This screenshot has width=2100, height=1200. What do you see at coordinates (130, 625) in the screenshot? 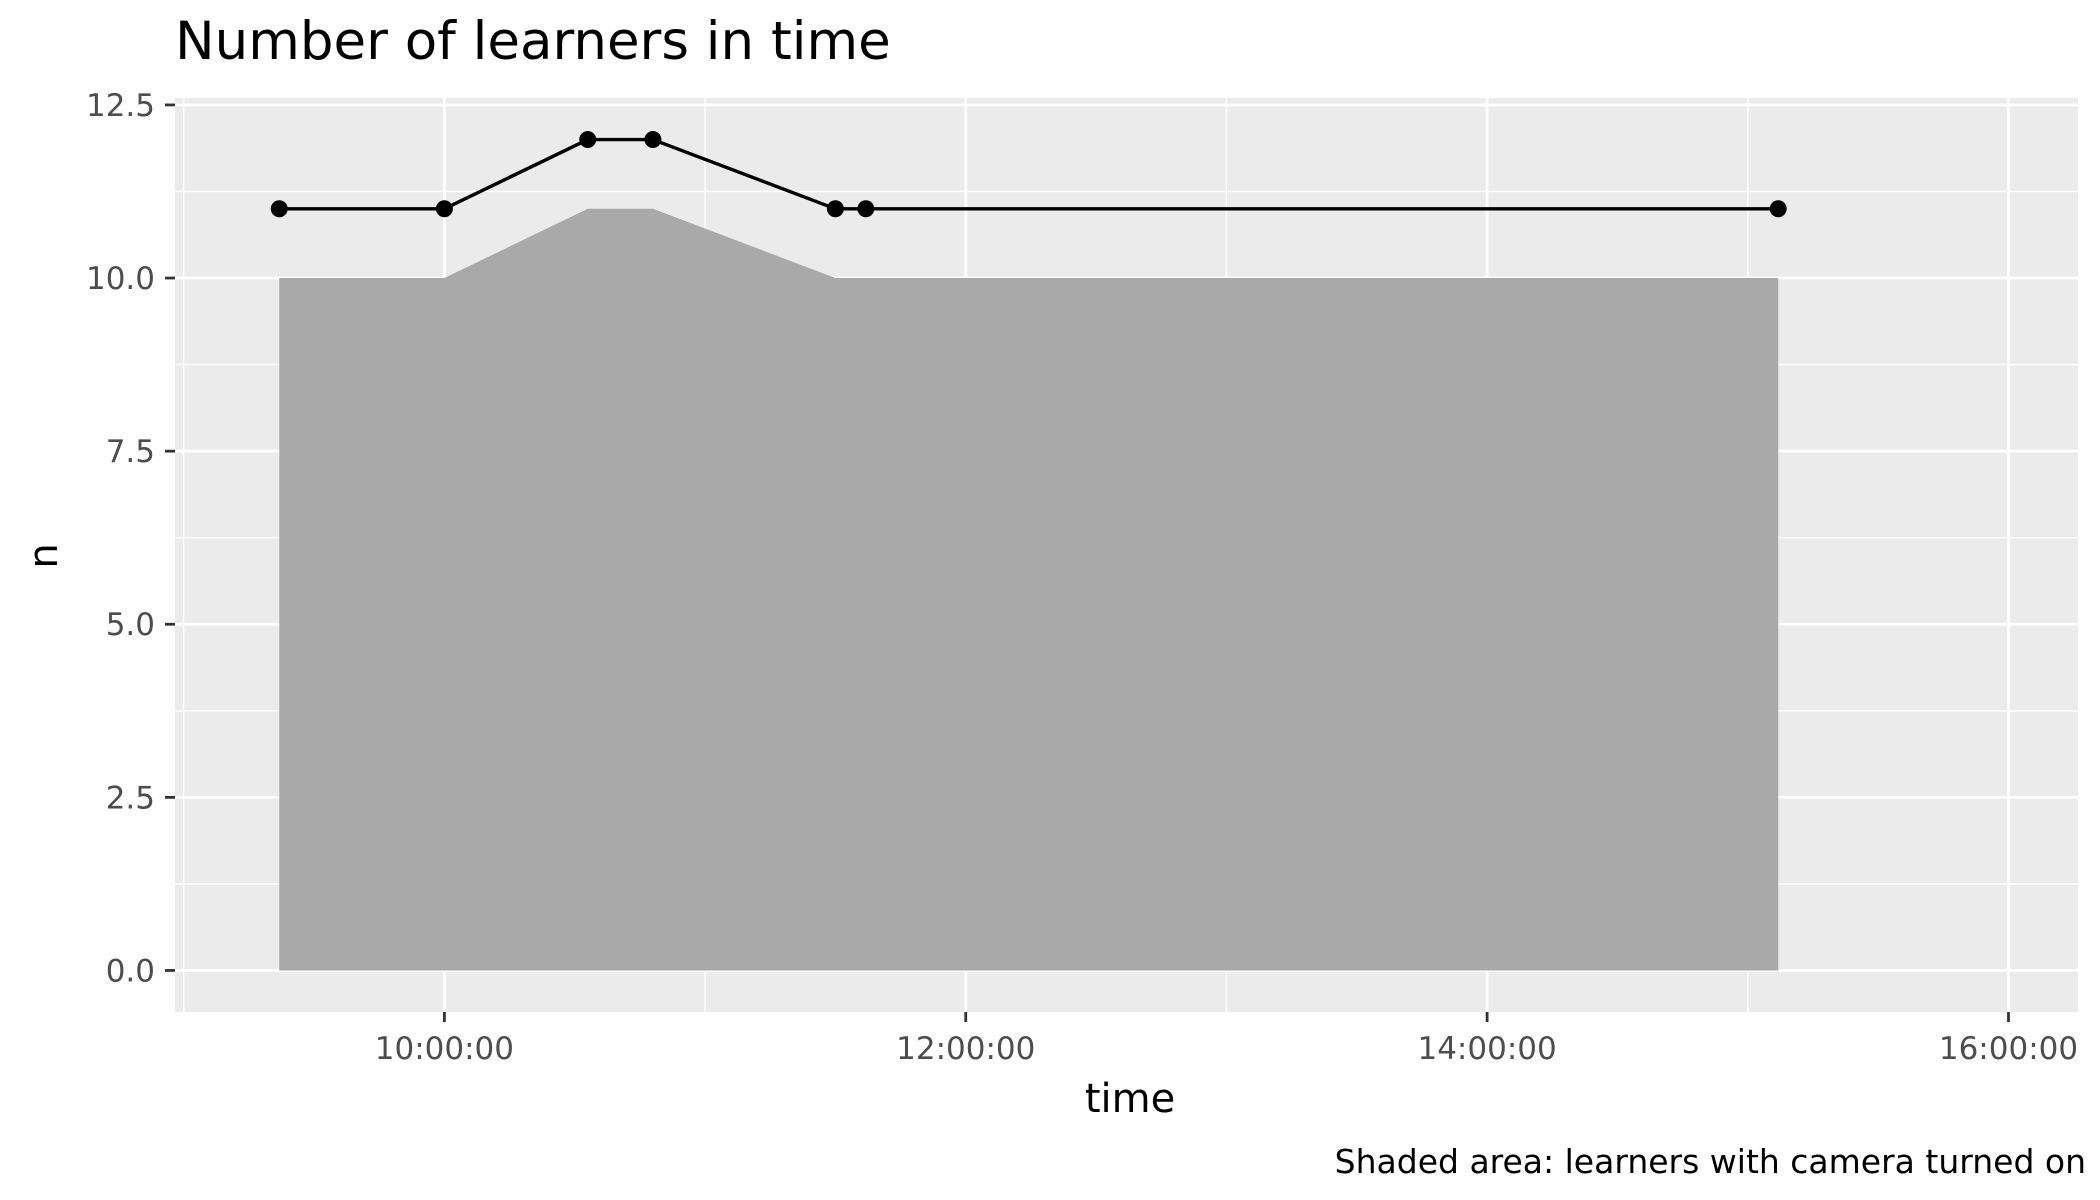
I see `y-tick-label: 5.0` at bounding box center [130, 625].